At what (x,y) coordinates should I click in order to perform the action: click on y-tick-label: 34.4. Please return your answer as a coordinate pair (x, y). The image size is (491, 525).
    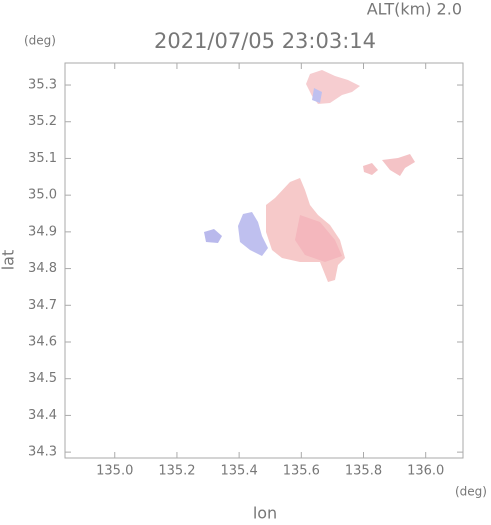
    Looking at the image, I should click on (42, 415).